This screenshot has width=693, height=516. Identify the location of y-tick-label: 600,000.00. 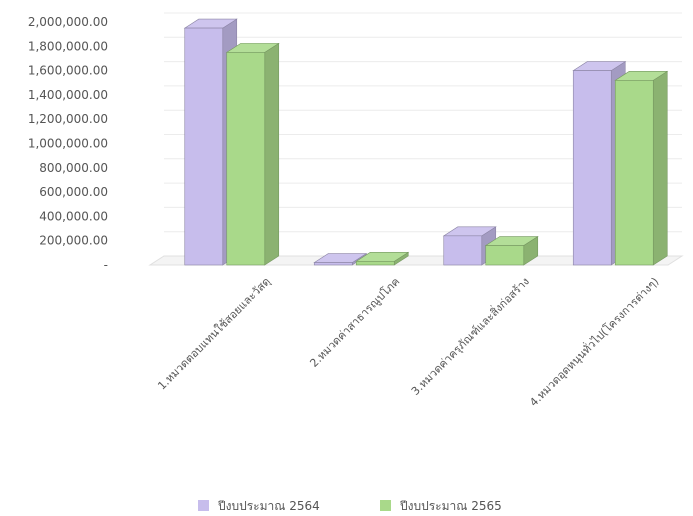
(73, 192).